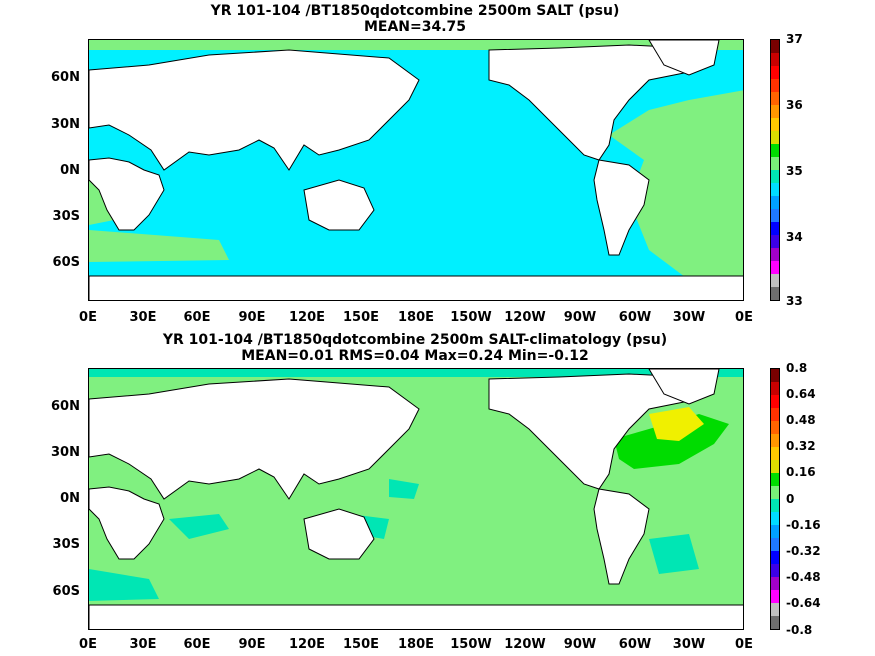 Image resolution: width=875 pixels, height=656 pixels. Describe the element at coordinates (689, 644) in the screenshot. I see `bottom-lon-label: 30W` at that location.